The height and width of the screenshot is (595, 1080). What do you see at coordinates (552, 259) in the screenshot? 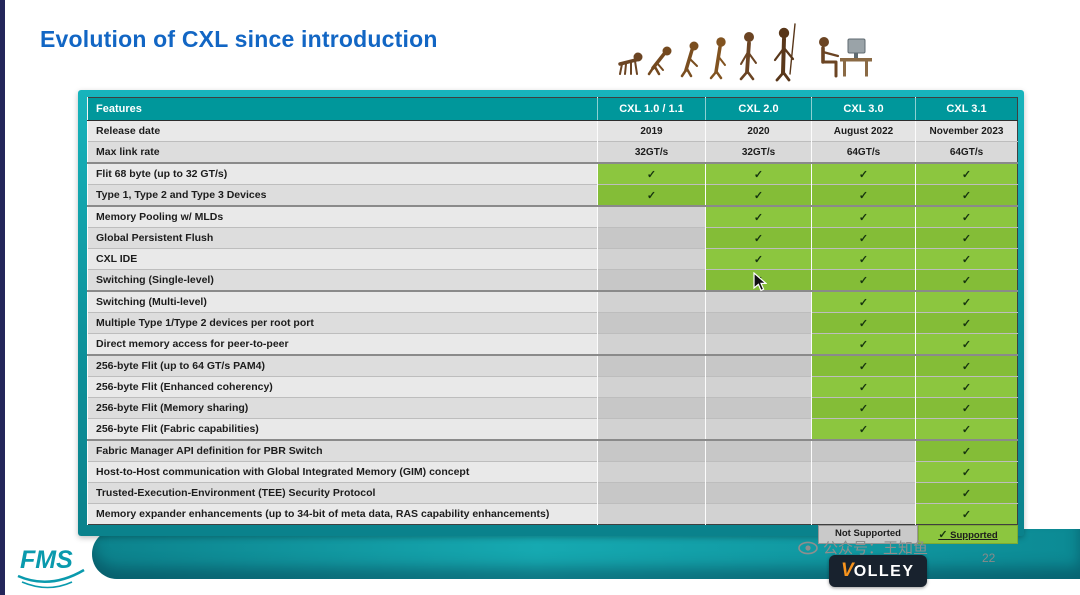
I see `table-row: CXL IDE ✓ ✓ ✓` at bounding box center [552, 259].